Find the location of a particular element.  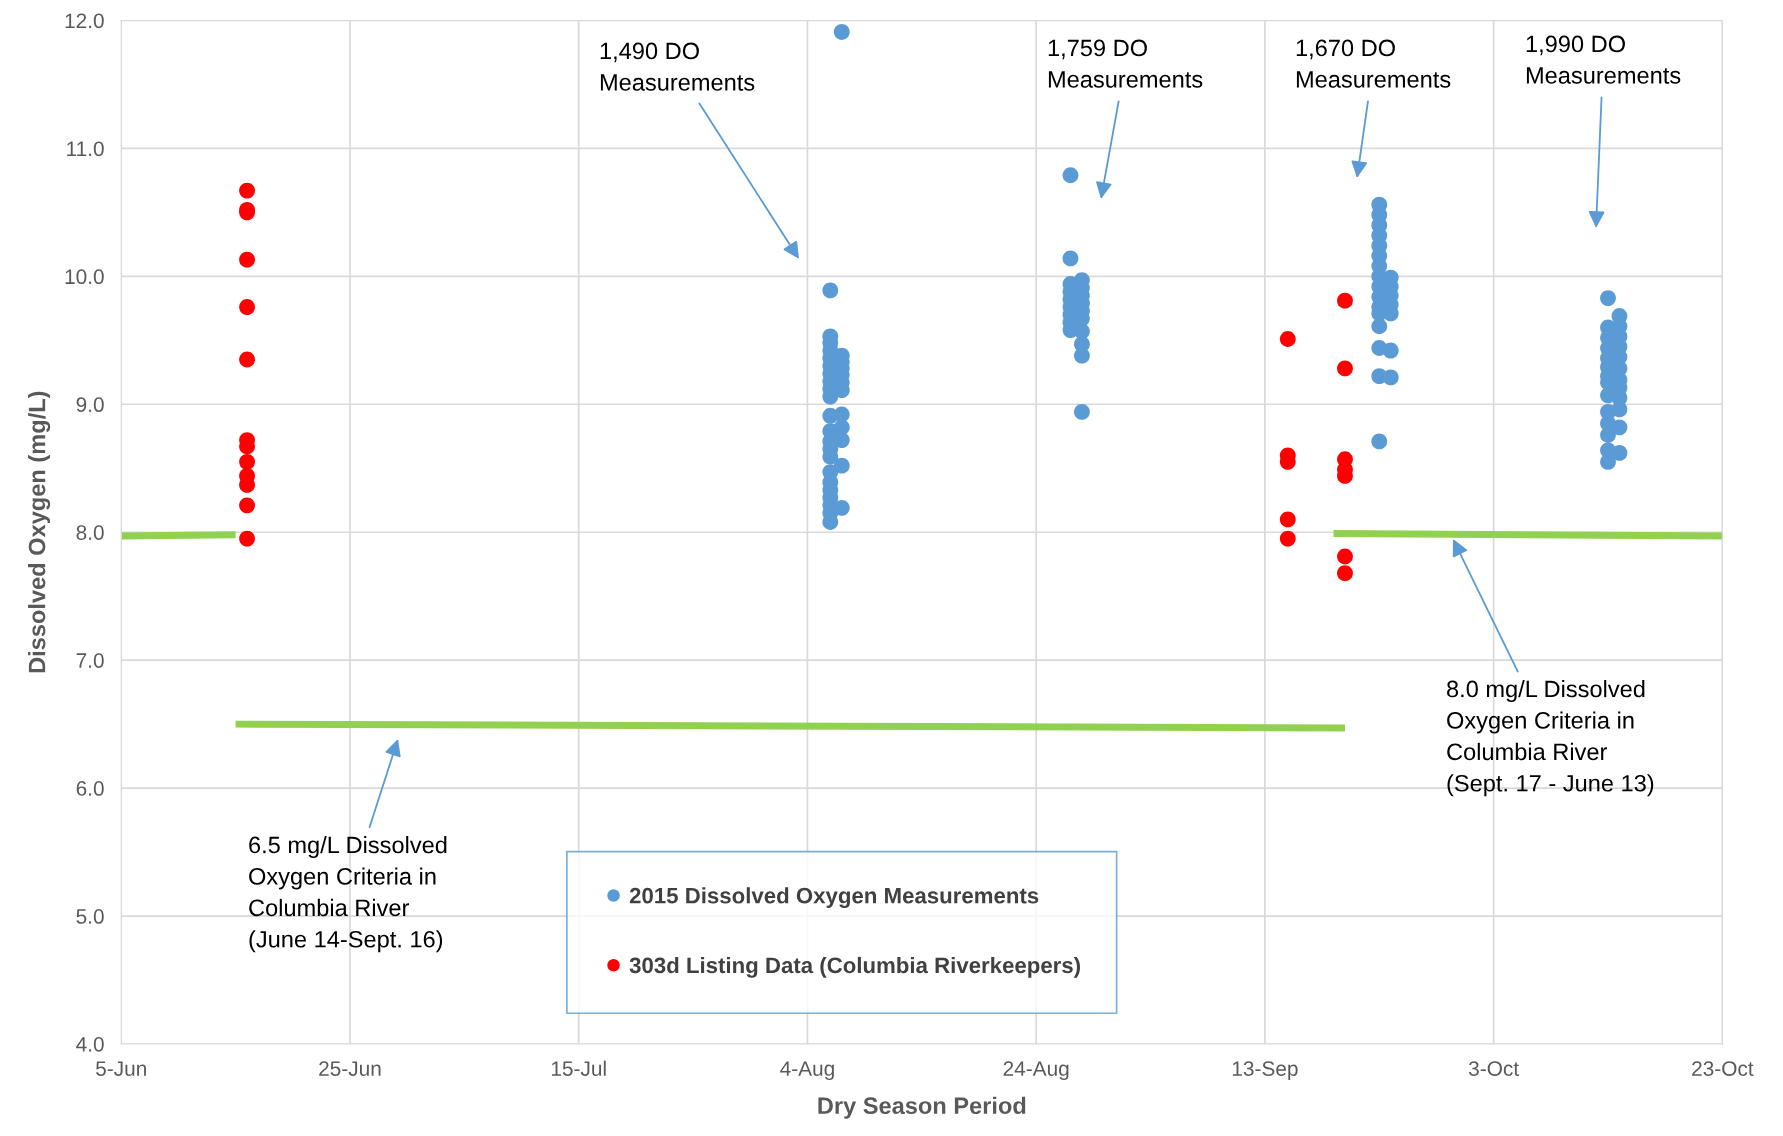

y-tick-label: 8.0 is located at coordinates (90, 532).